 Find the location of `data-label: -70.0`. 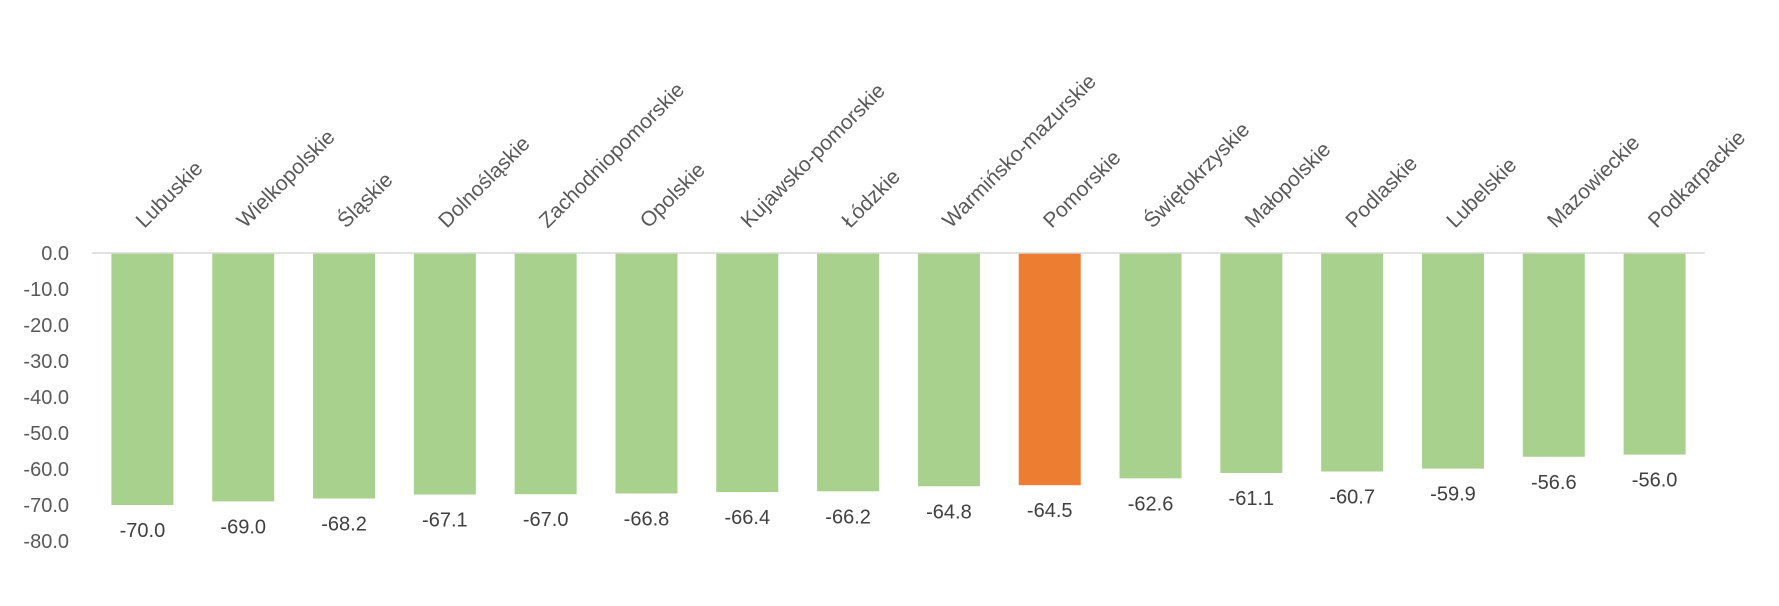

data-label: -70.0 is located at coordinates (143, 531).